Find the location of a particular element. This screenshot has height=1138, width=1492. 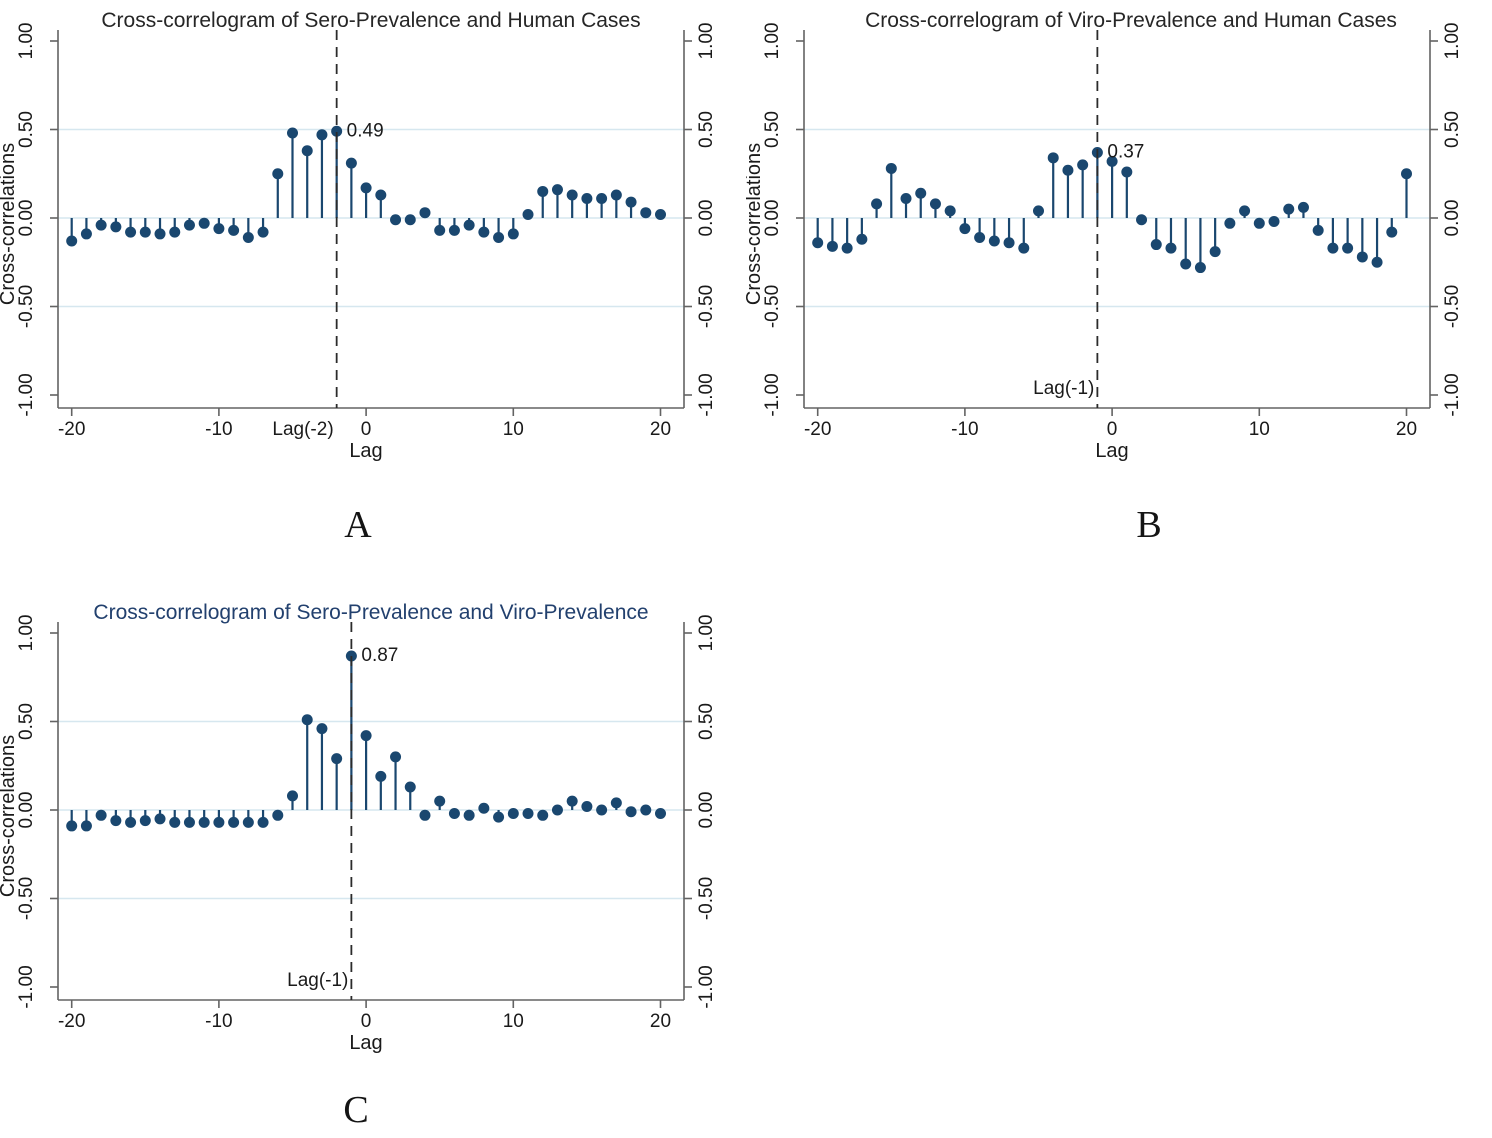

dashed-line-label: Lag(-1) is located at coordinates (317, 980).